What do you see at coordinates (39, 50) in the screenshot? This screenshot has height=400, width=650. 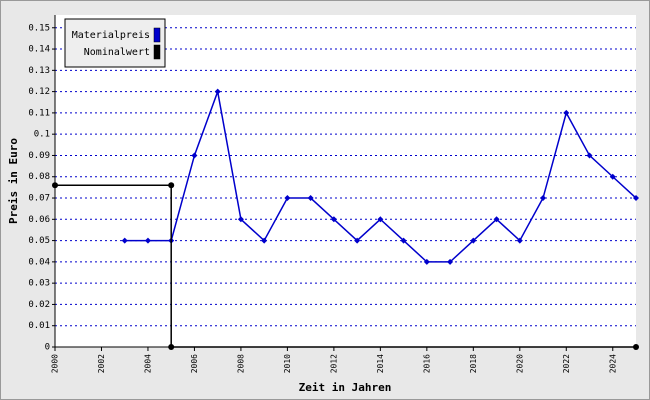 I see `y-tick-label: 0.14` at bounding box center [39, 50].